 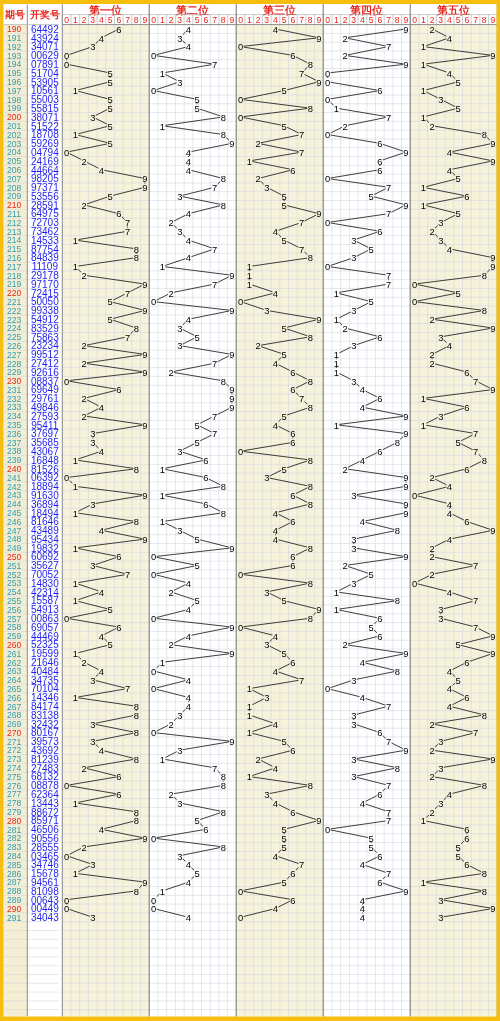 I want to click on y-tick-label: 243, so click(x=14, y=495).